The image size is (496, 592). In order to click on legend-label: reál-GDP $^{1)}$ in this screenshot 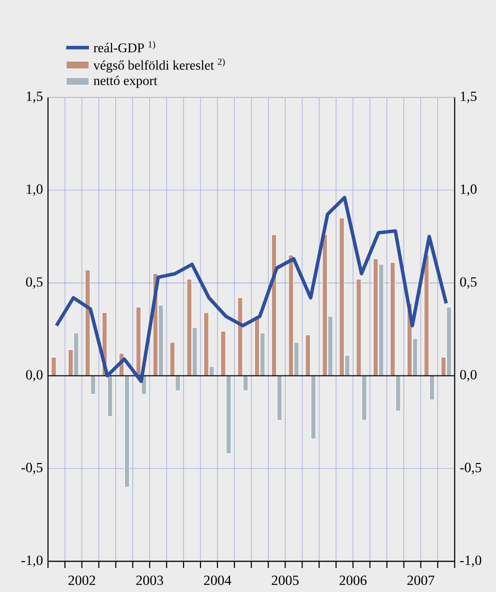, I will do `click(125, 46)`.